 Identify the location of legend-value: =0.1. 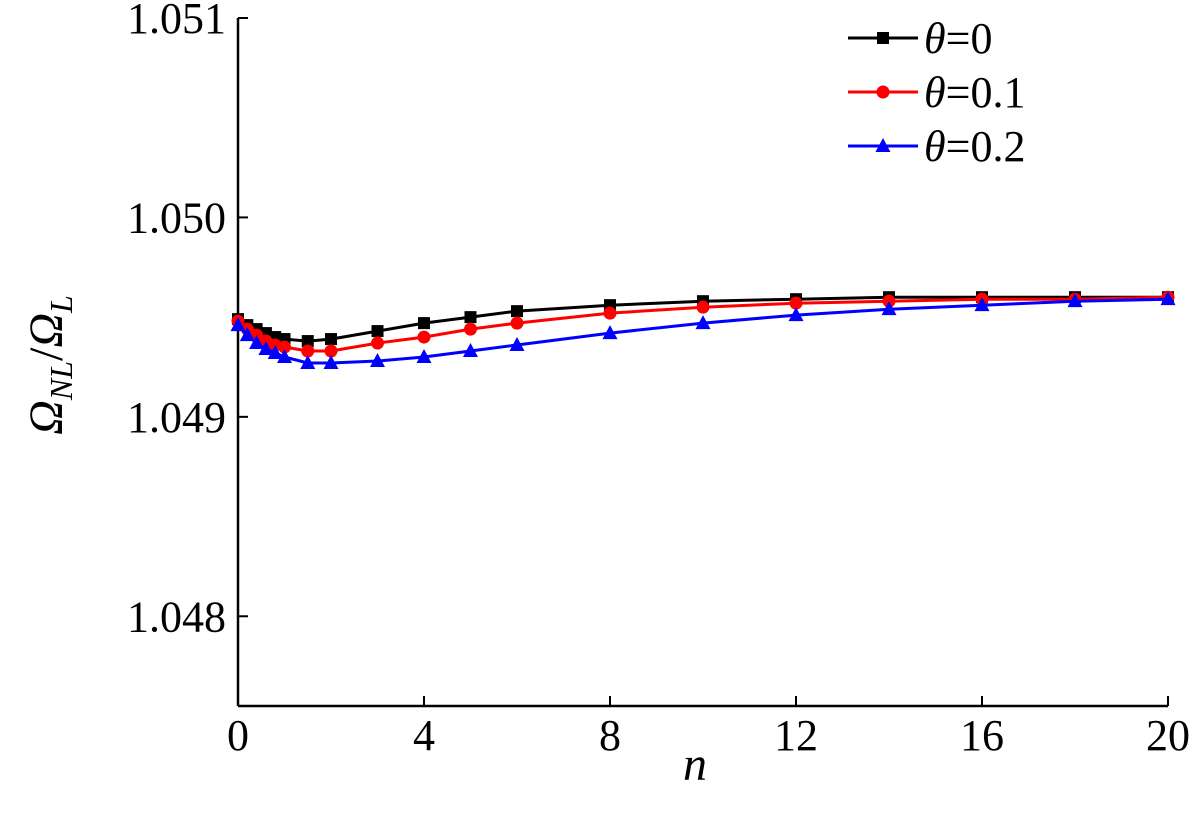
(986, 92).